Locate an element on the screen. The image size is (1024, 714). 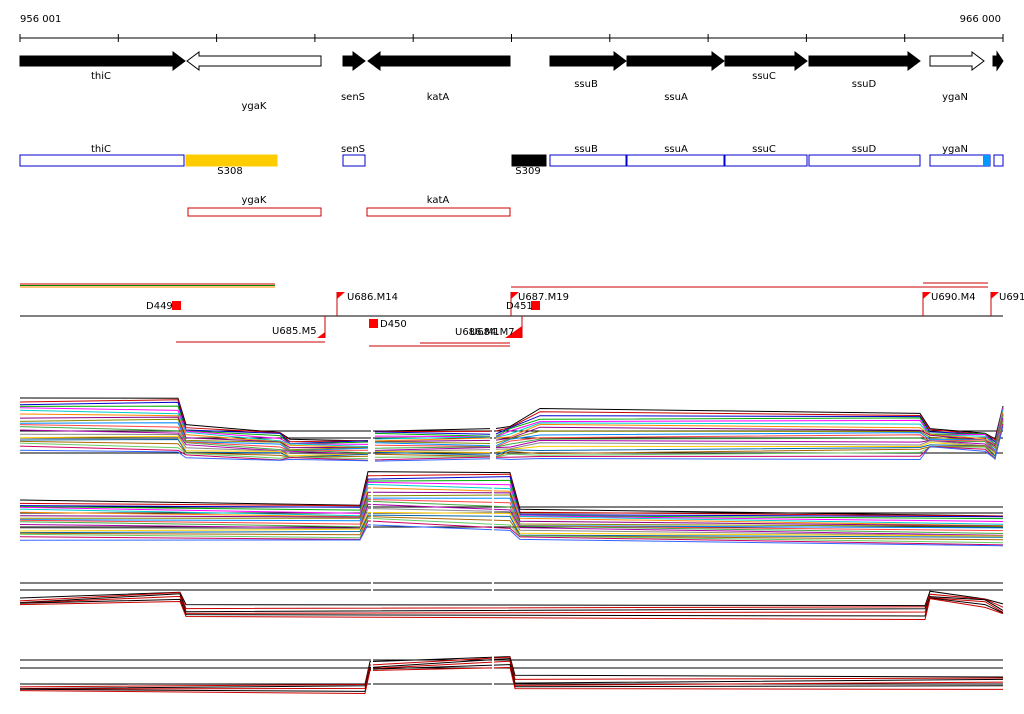
gene-label: ygaK is located at coordinates (254, 106).